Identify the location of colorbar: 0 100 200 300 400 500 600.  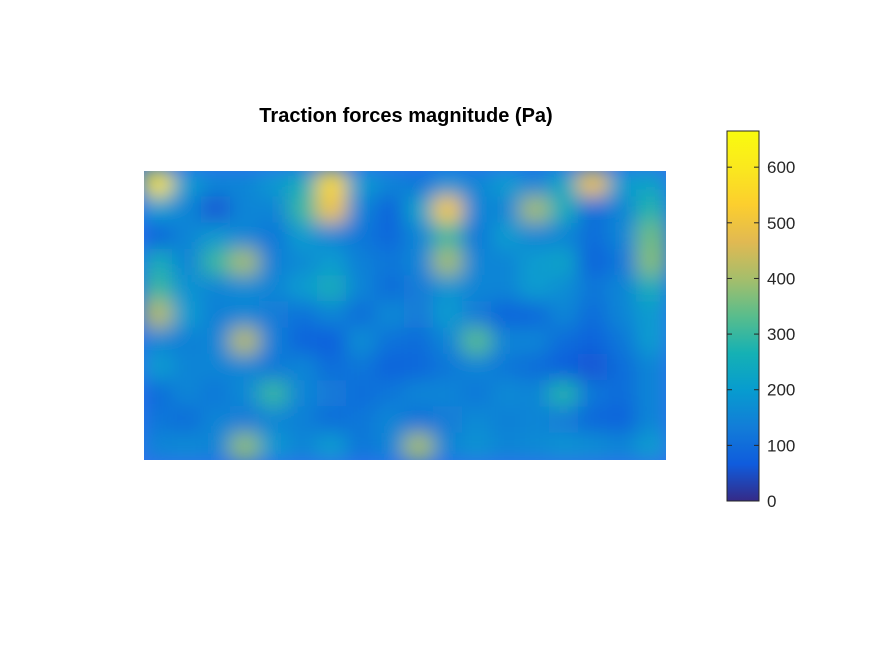
(760, 320).